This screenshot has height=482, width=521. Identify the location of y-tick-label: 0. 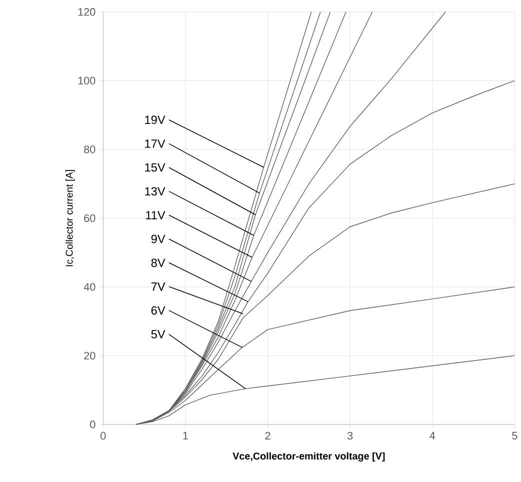
(93, 424).